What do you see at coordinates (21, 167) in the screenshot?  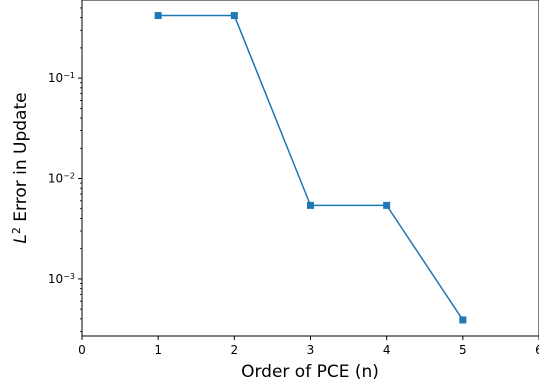 I see `y-axis-label: L2 Error in Update` at bounding box center [21, 167].